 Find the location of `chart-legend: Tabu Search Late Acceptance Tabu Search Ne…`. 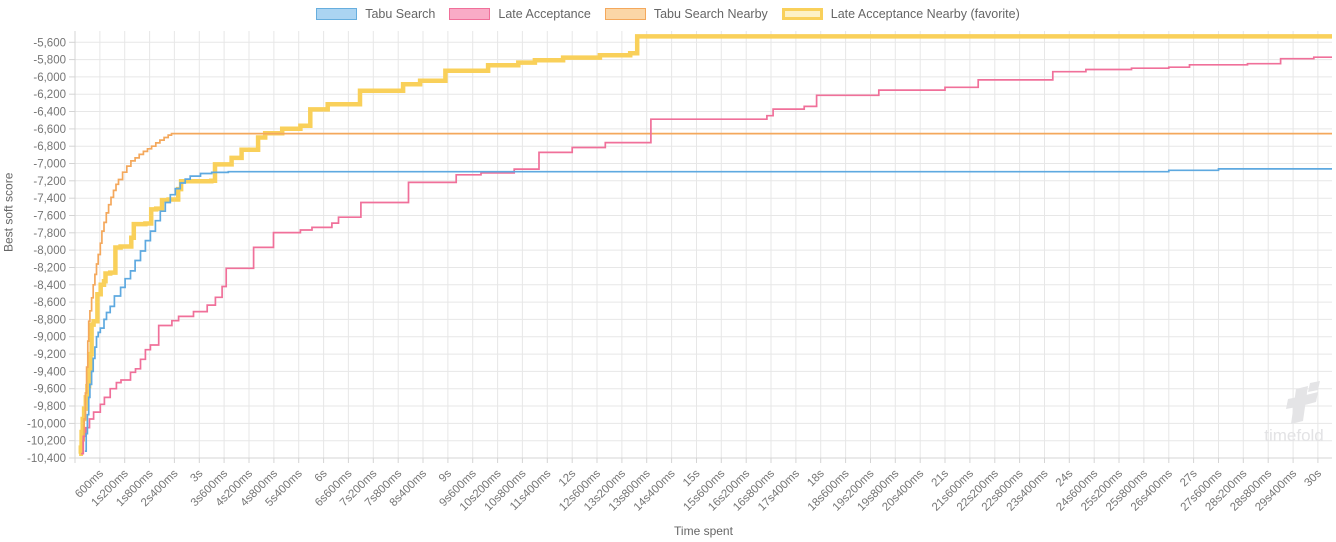

chart-legend: Tabu Search Late Acceptance Tabu Search Ne… is located at coordinates (668, 14).